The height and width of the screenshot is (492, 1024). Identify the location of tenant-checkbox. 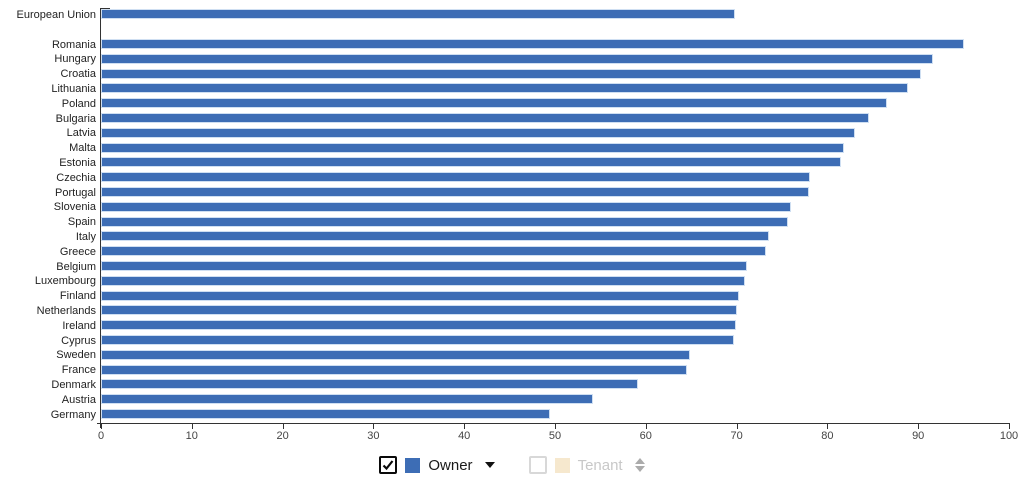
(537, 465).